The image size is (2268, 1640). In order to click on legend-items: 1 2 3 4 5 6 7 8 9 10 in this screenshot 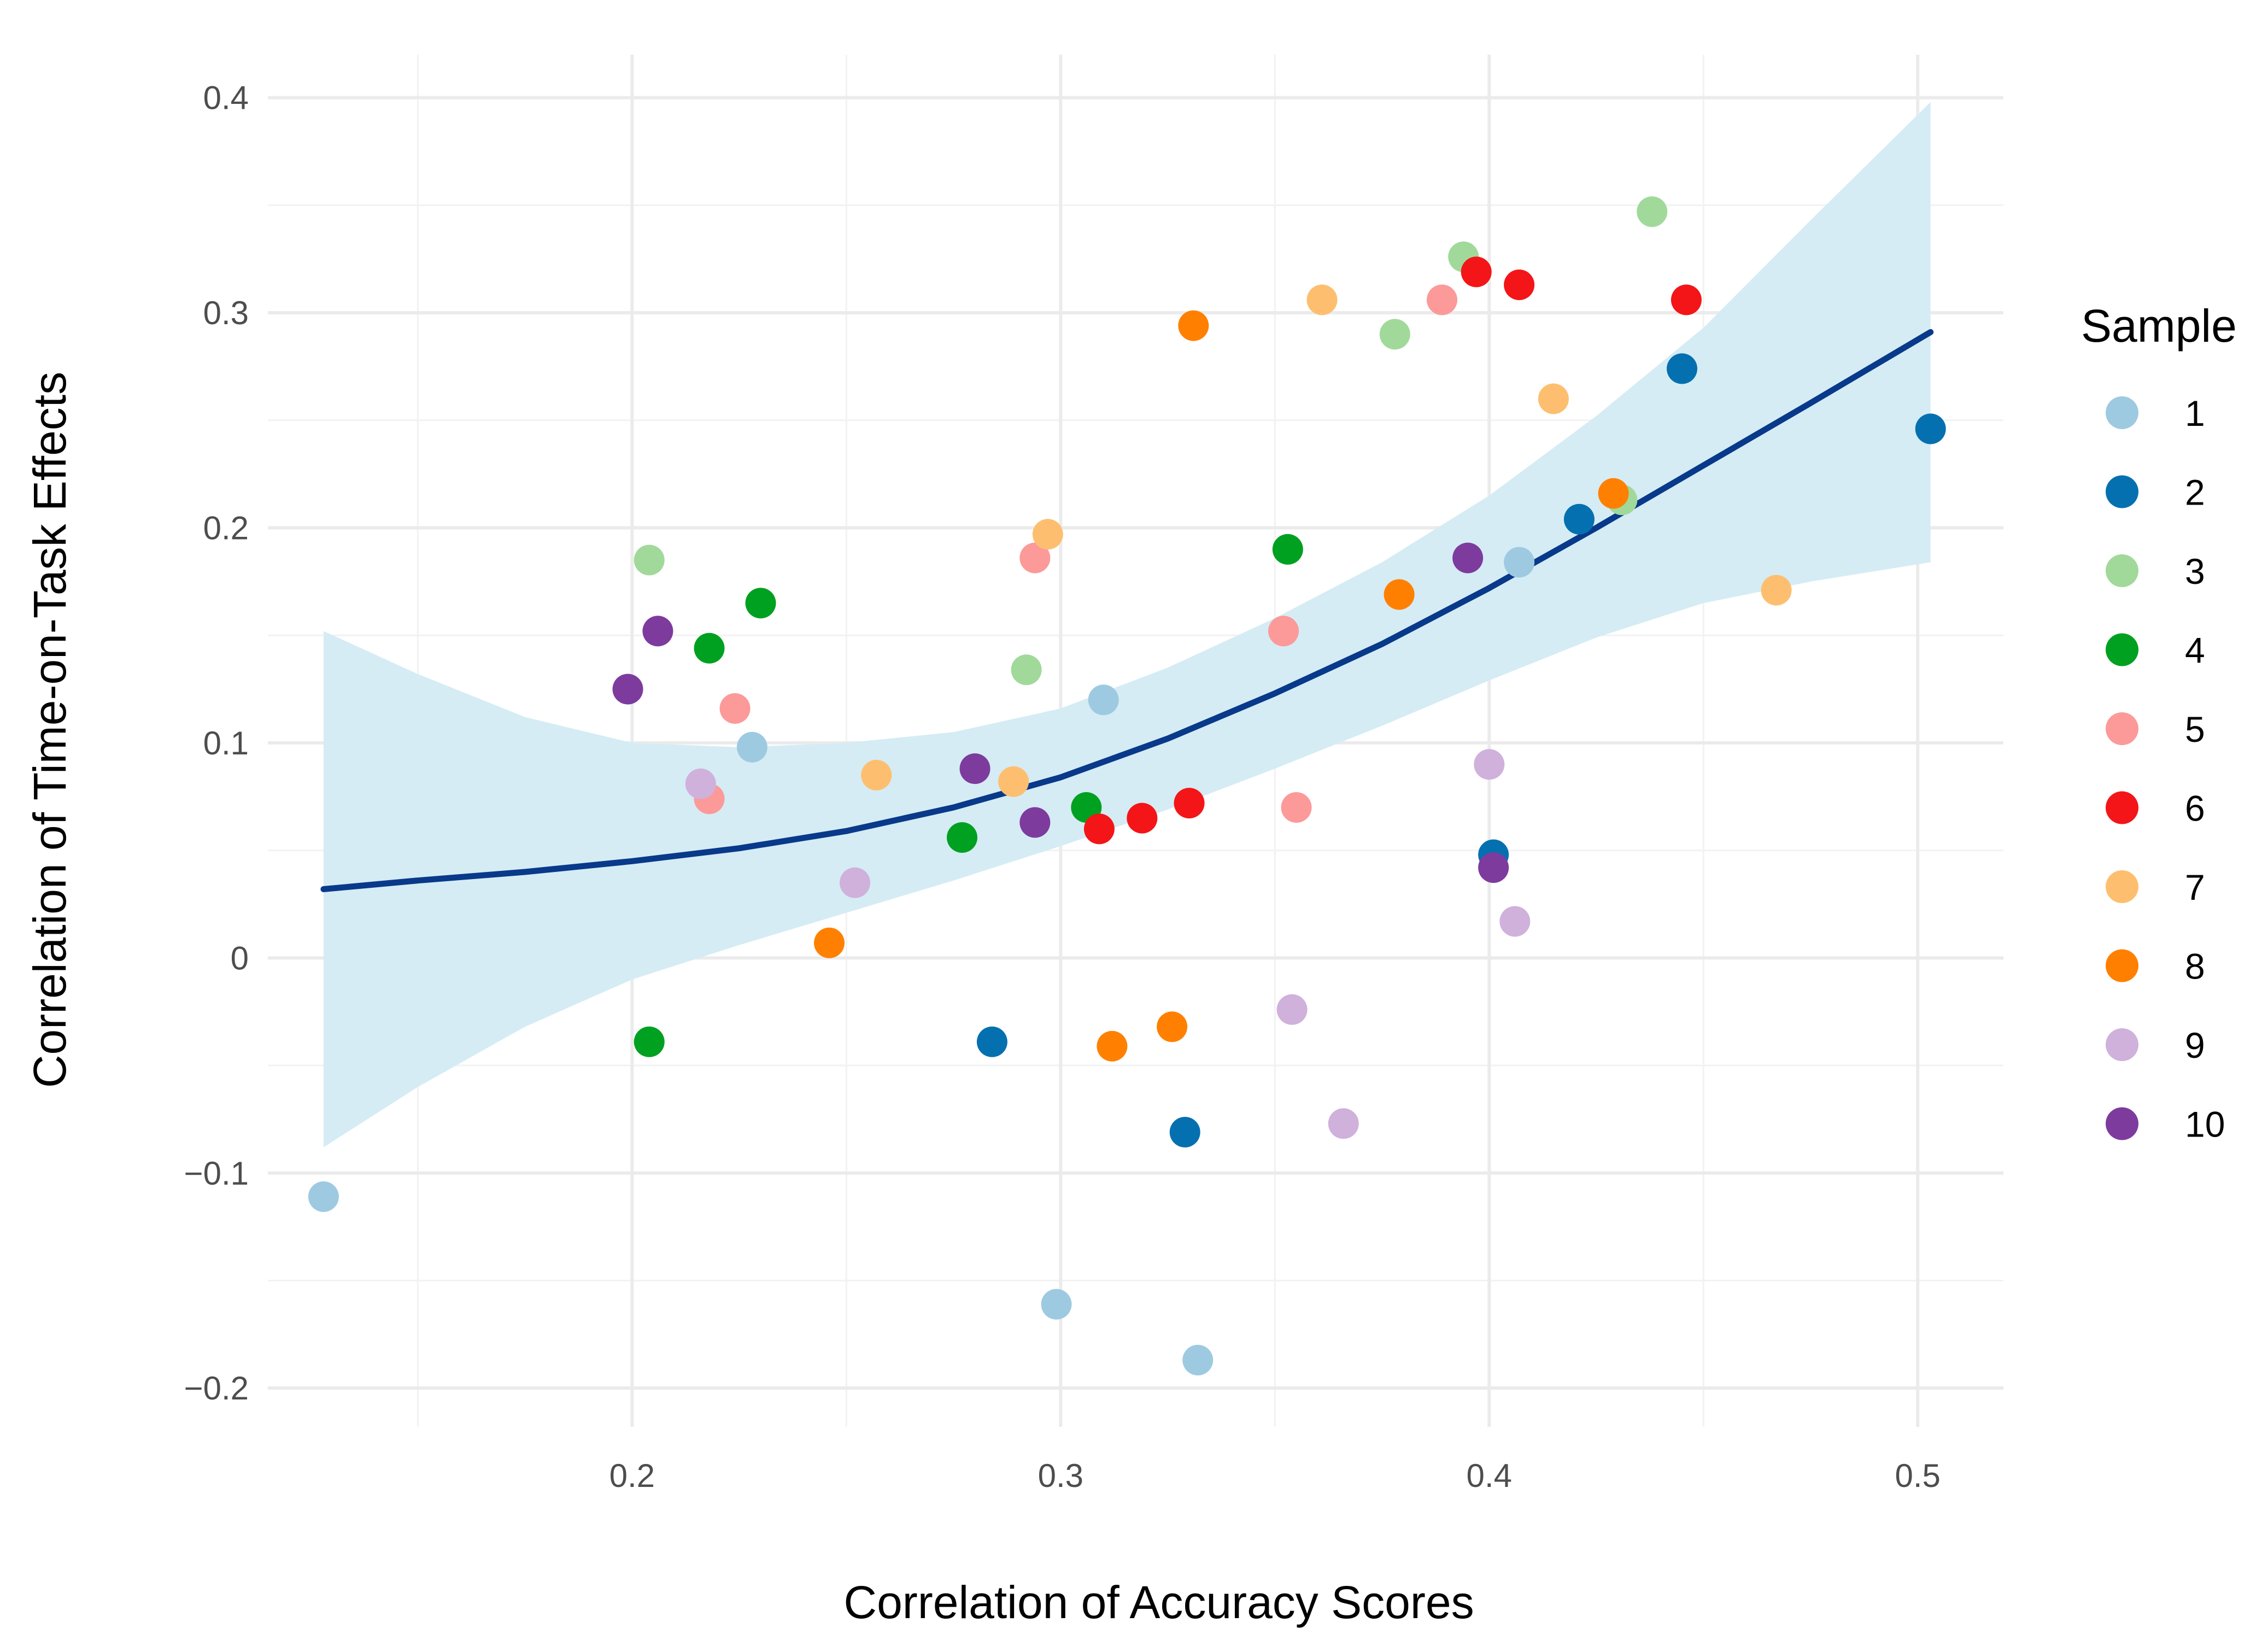, I will do `click(2165, 769)`.